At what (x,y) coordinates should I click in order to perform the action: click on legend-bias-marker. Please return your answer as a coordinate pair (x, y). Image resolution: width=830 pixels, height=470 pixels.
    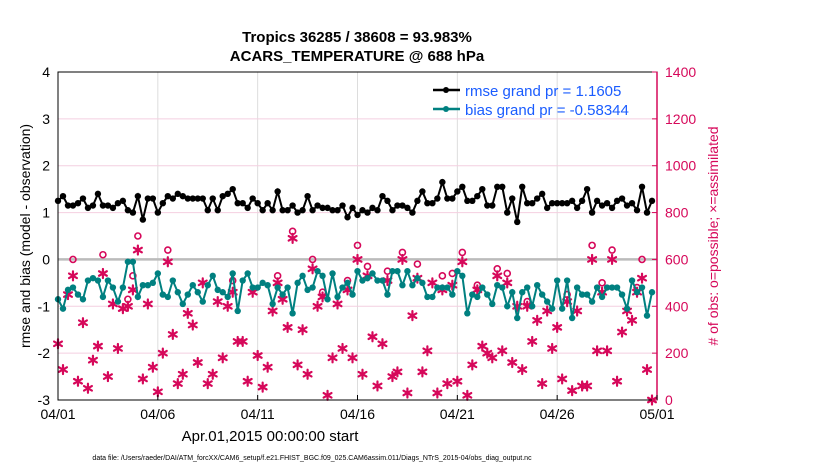
    Looking at the image, I should click on (446, 109).